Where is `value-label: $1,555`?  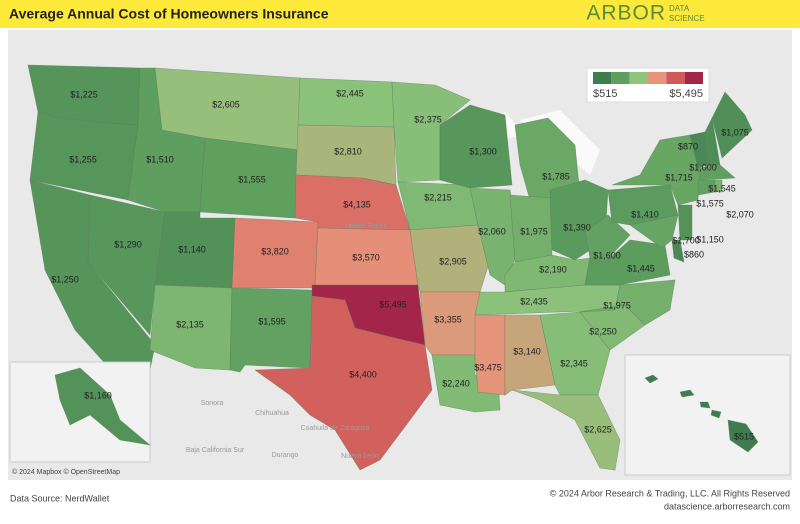 value-label: $1,555 is located at coordinates (252, 179).